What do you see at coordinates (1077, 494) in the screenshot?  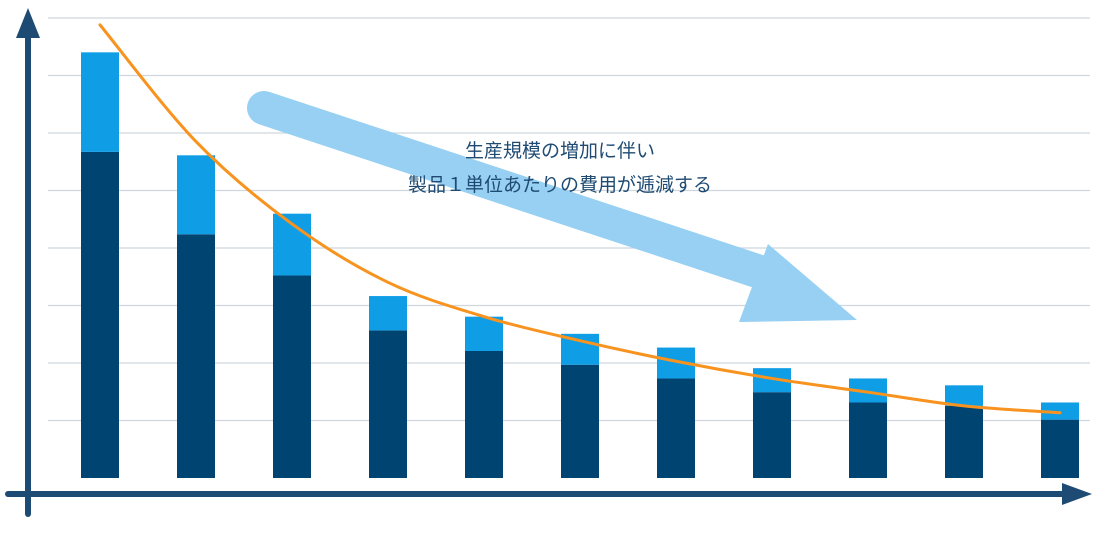 I see `x-axis-arrow-icon` at bounding box center [1077, 494].